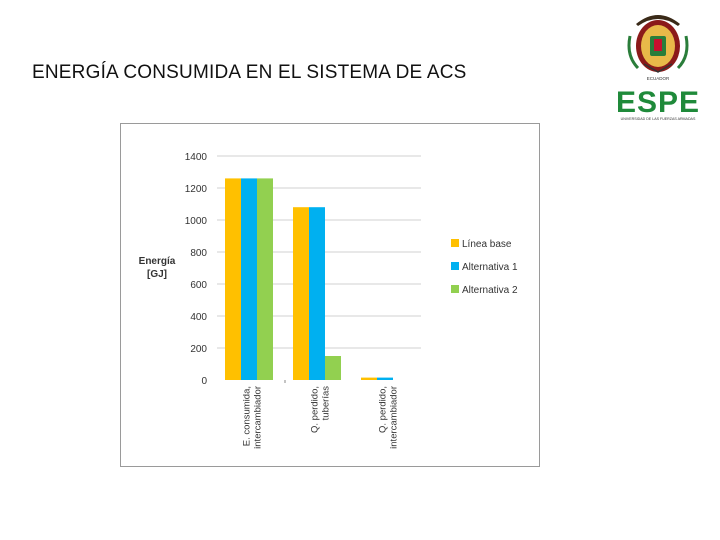 The height and width of the screenshot is (540, 720). I want to click on legend-label: Alternativa 2, so click(490, 290).